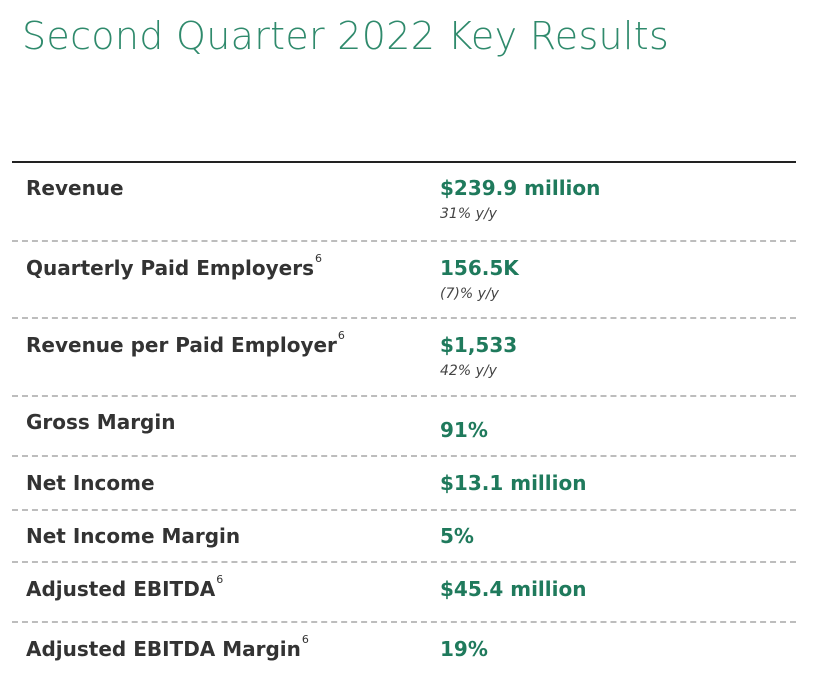  I want to click on row-change: (7)% y/y, so click(469, 294).